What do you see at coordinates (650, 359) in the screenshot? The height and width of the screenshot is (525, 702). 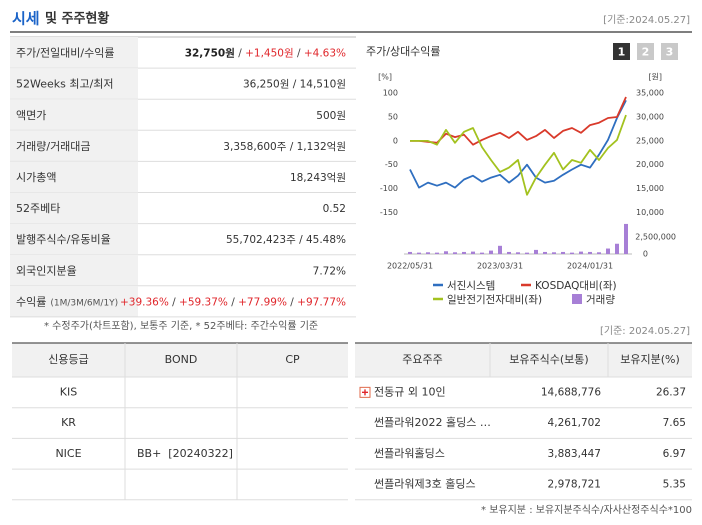 I see `column-header: 보유지분(%)` at bounding box center [650, 359].